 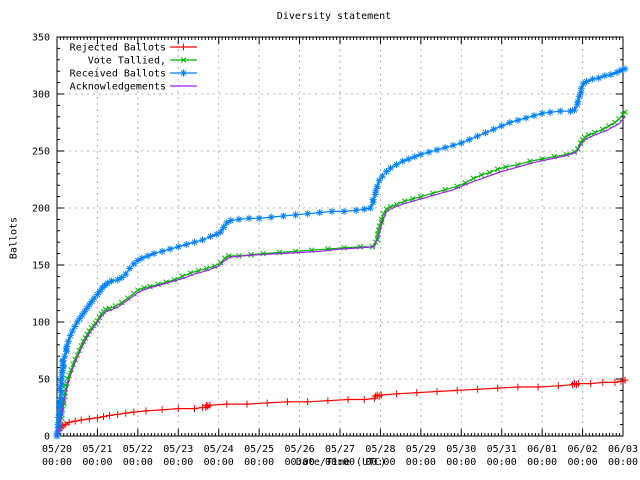 What do you see at coordinates (41, 266) in the screenshot?
I see `svg-text: 150` at bounding box center [41, 266].